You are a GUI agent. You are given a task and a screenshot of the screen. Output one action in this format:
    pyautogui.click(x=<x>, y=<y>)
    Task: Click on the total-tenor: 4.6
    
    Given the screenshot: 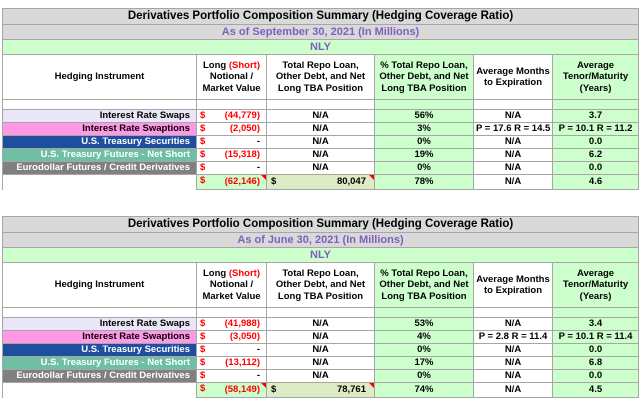 What is the action you would take?
    pyautogui.click(x=595, y=182)
    